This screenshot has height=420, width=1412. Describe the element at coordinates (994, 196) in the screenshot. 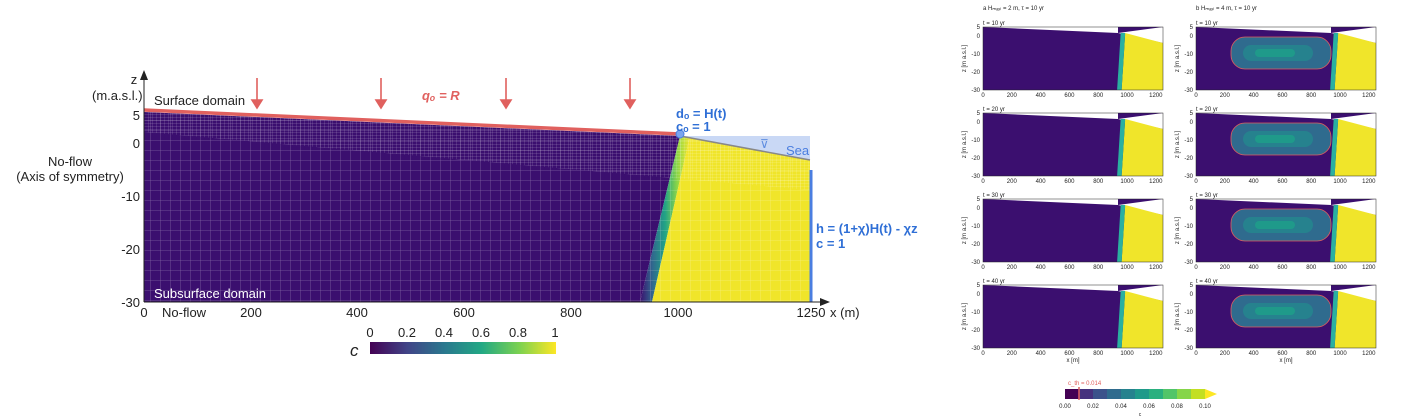

I see `panel-time-label: t = 30 yr` at that location.